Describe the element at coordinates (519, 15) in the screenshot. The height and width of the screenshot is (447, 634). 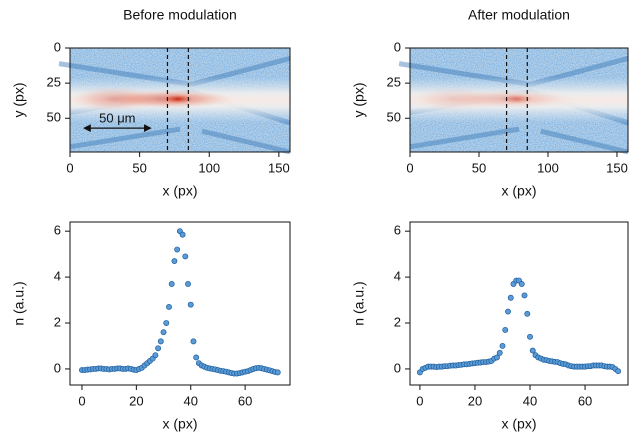
I see `panel-title: After modulation` at that location.